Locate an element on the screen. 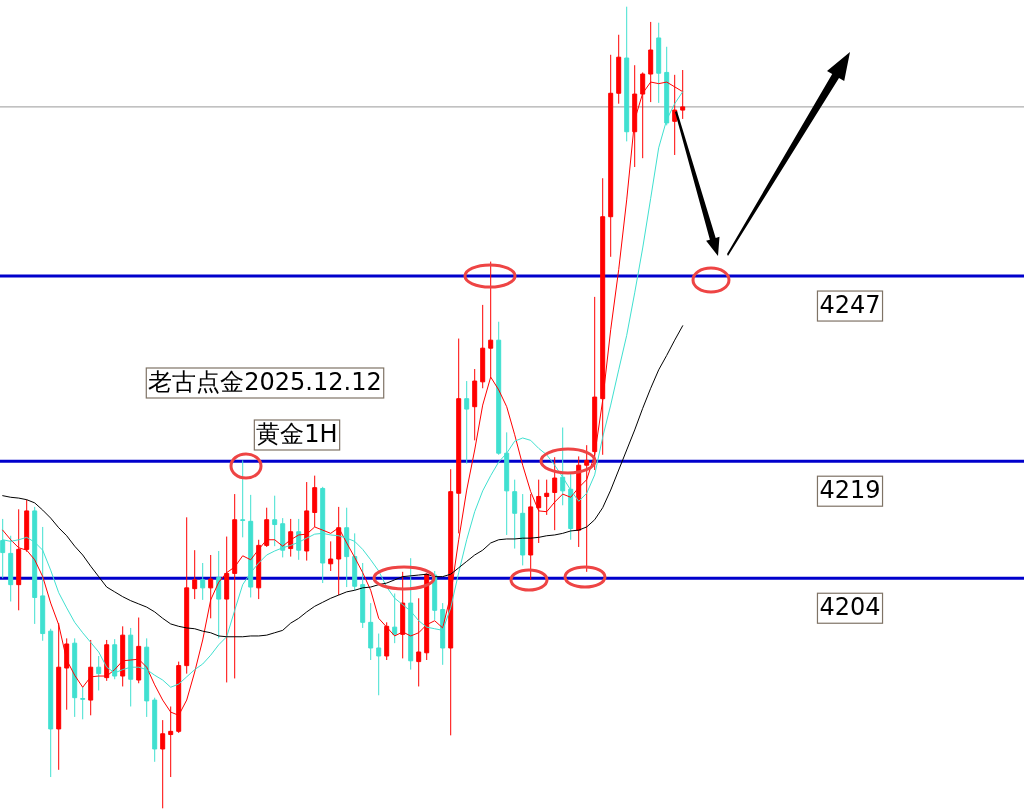  text: 黄金1H is located at coordinates (297, 434).